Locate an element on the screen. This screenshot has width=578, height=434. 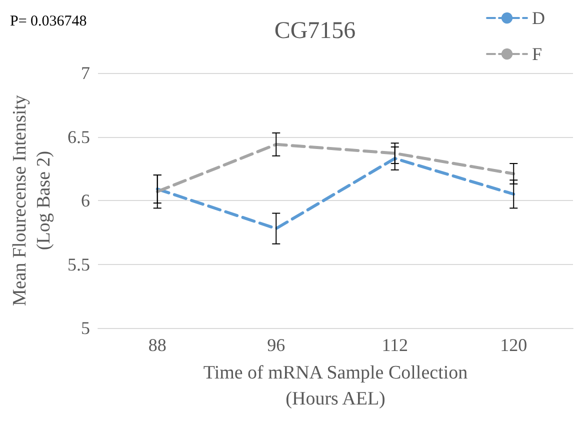
x-tick-label: 96 is located at coordinates (276, 345).